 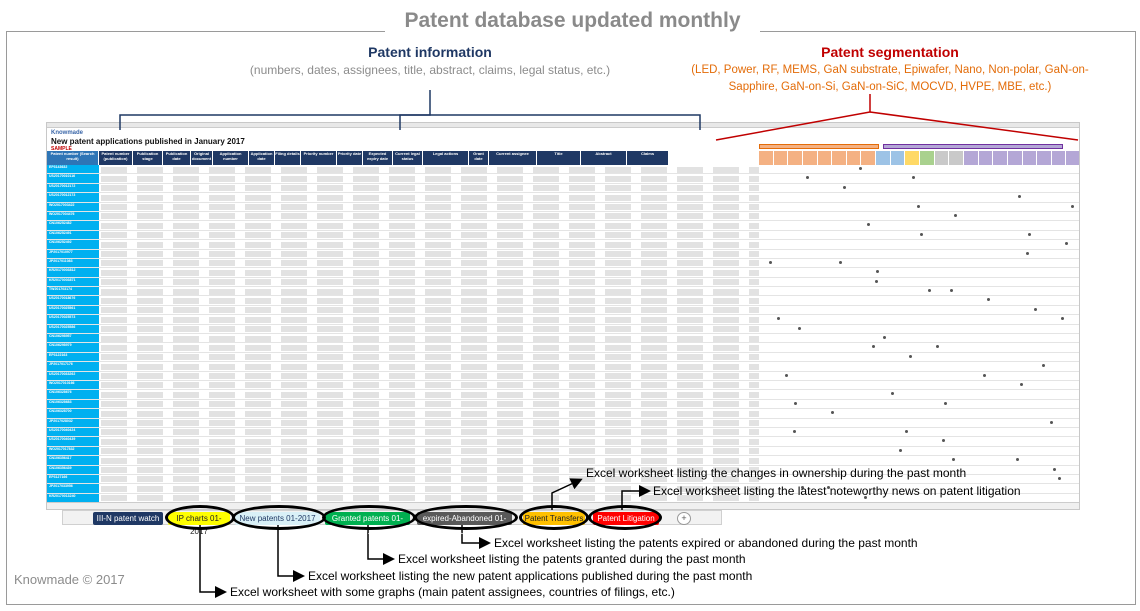 What do you see at coordinates (116, 158) in the screenshot?
I see `column-header: Patent number (publication)` at bounding box center [116, 158].